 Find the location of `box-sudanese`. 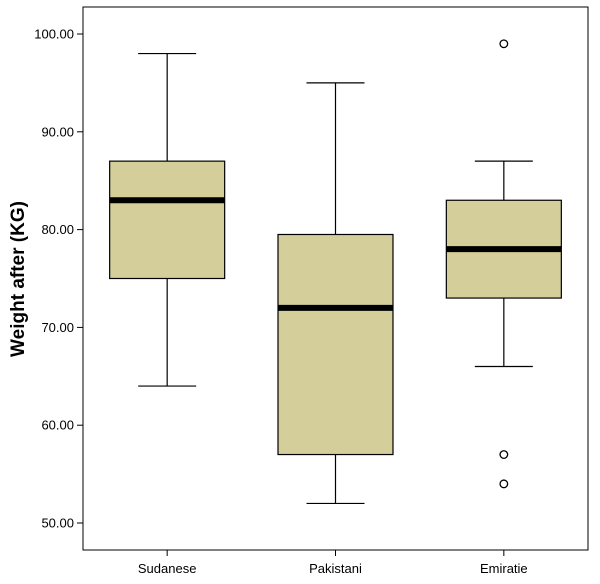

box-sudanese is located at coordinates (167, 219).